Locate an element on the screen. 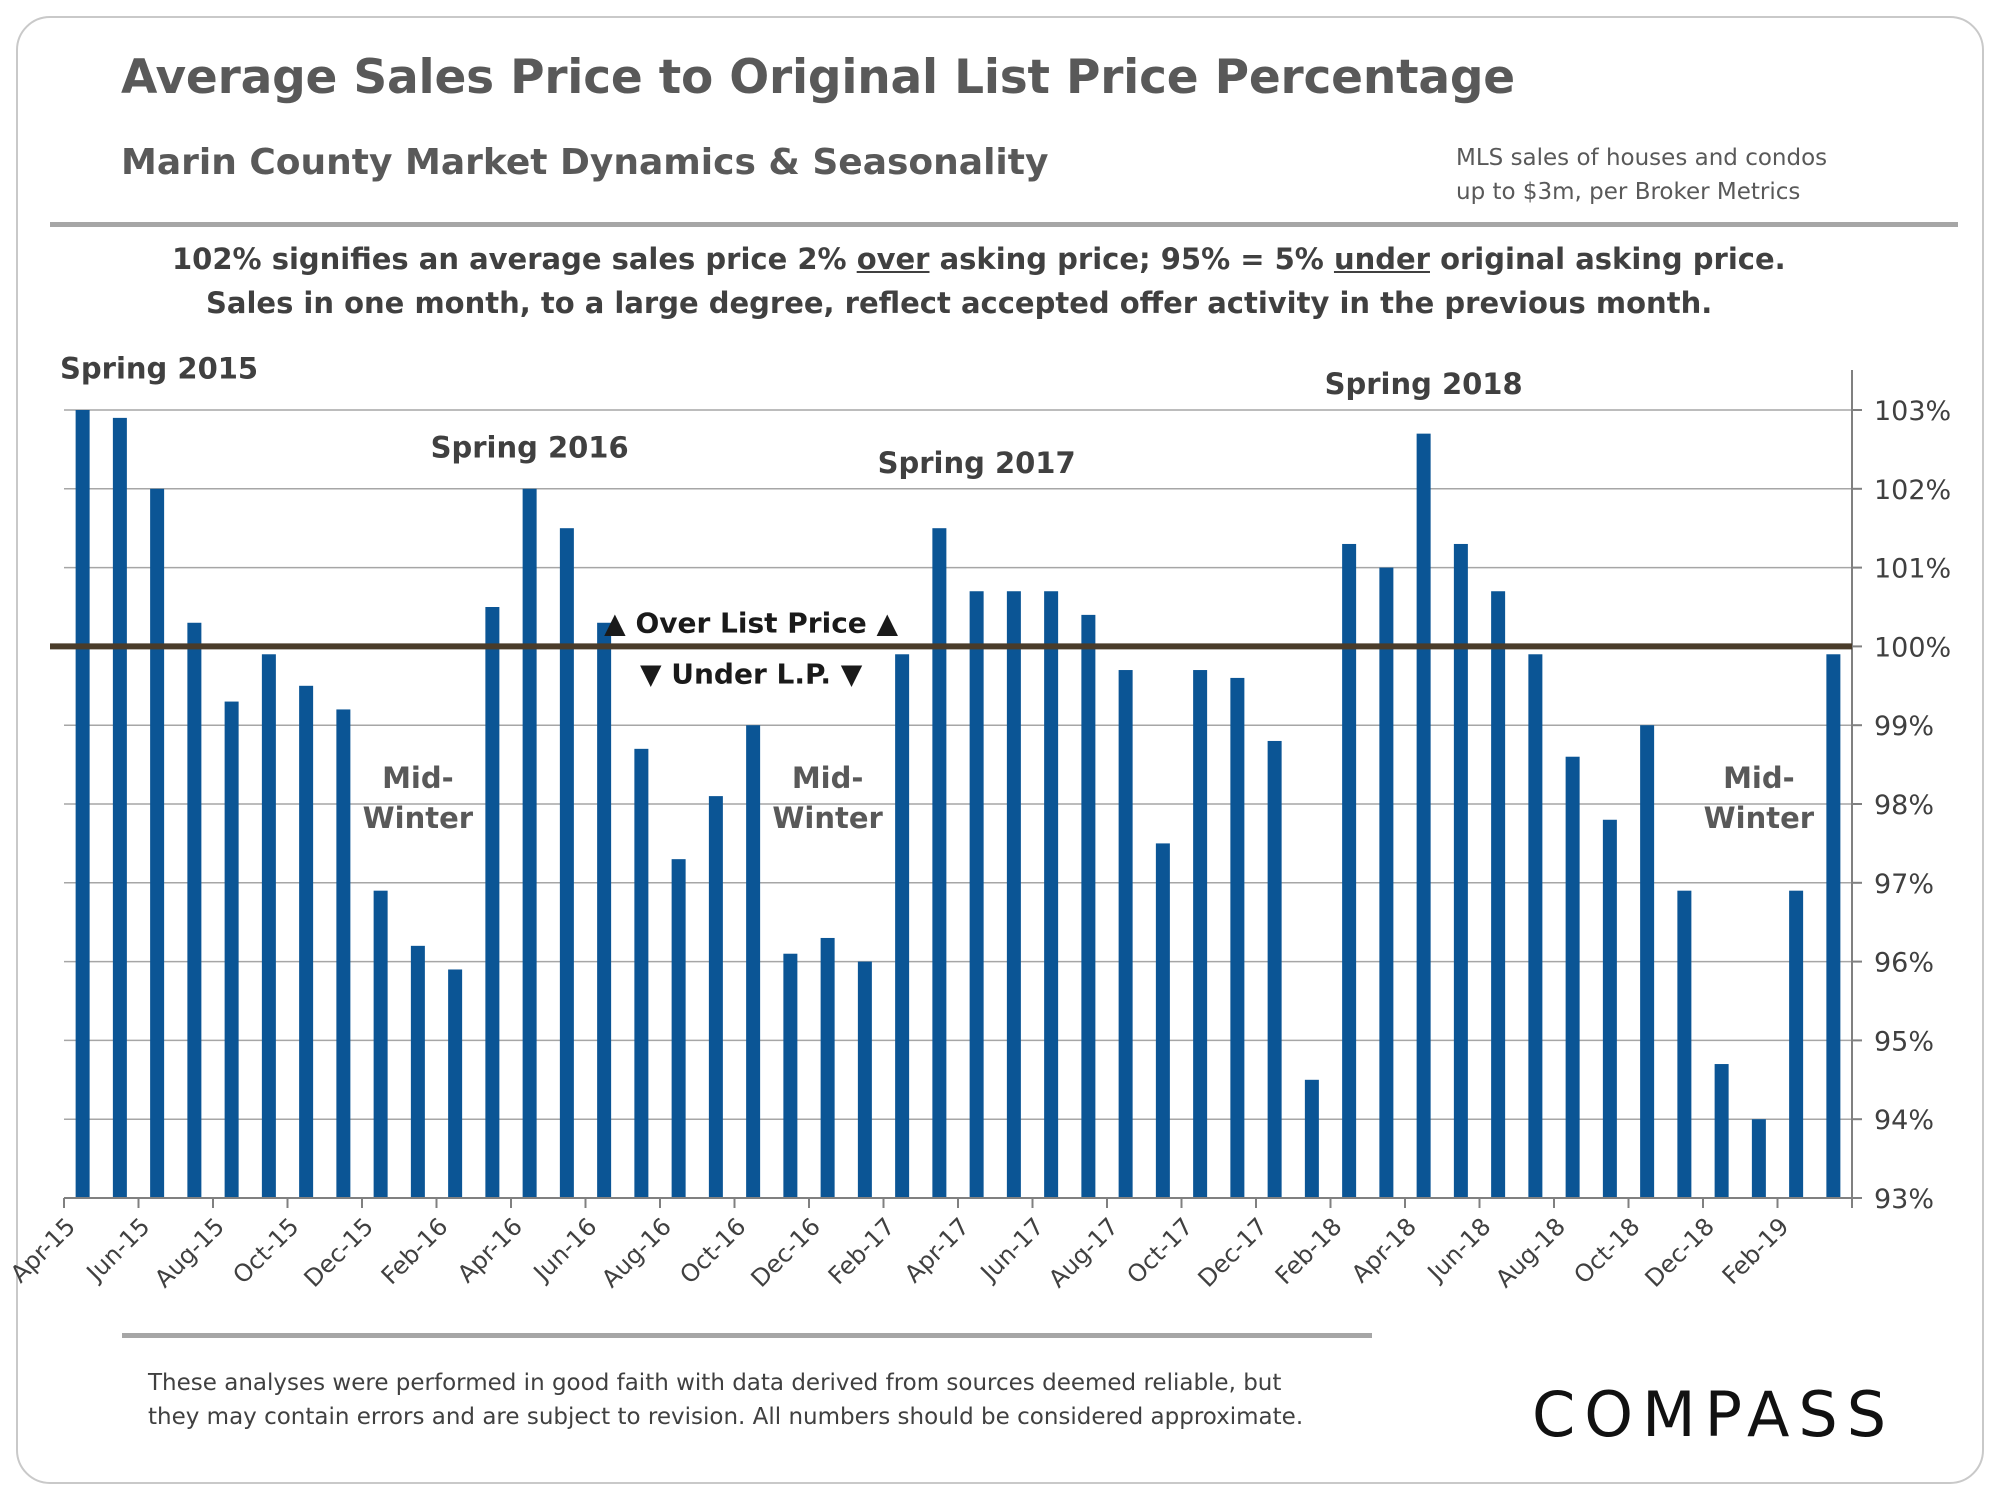 Image resolution: width=2000 pixels, height=1500 pixels. annotation-spring: Spring 2015 is located at coordinates (159, 368).